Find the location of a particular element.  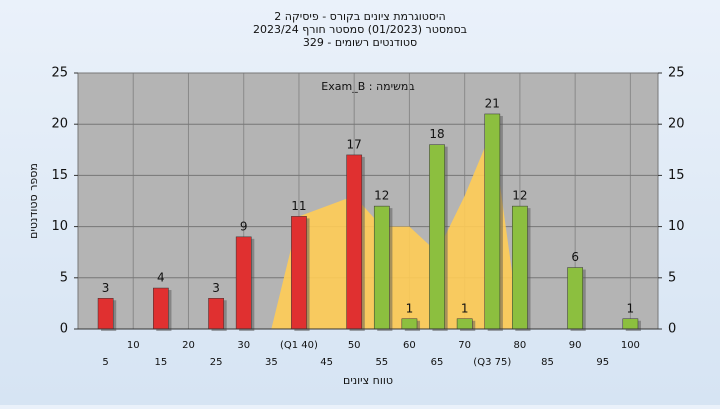

y2-tick-label: 15 is located at coordinates (676, 175).